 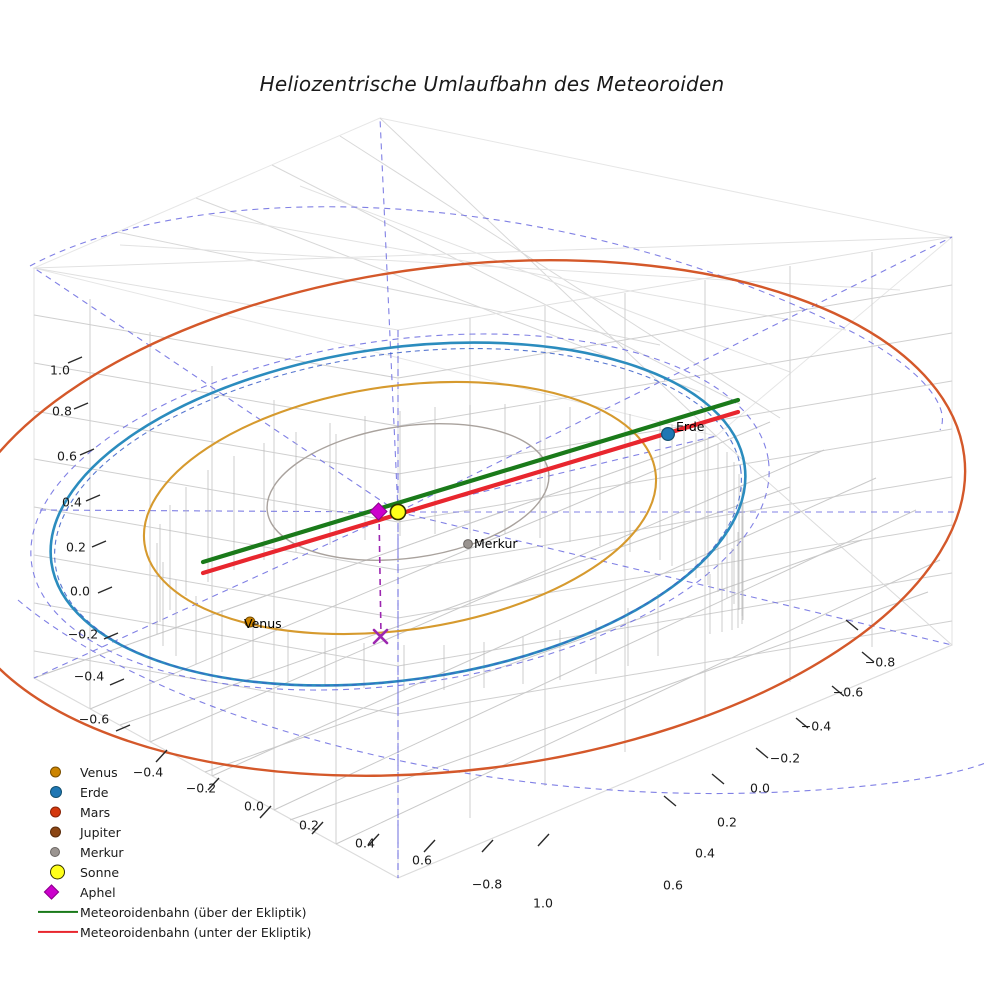 I want to click on venus-marker-icon, so click(x=56, y=772).